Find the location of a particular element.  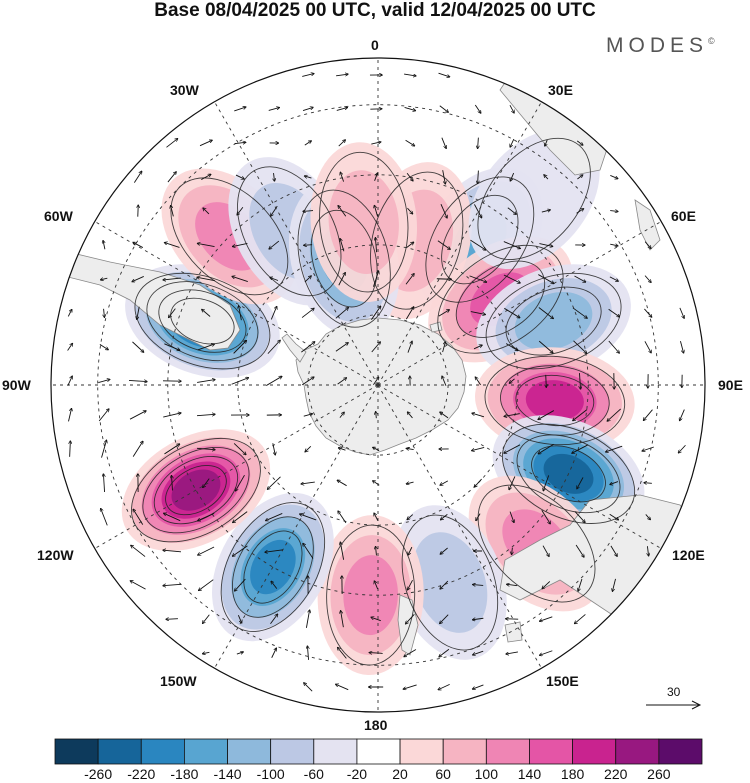

tasmania is located at coordinates (513, 632).